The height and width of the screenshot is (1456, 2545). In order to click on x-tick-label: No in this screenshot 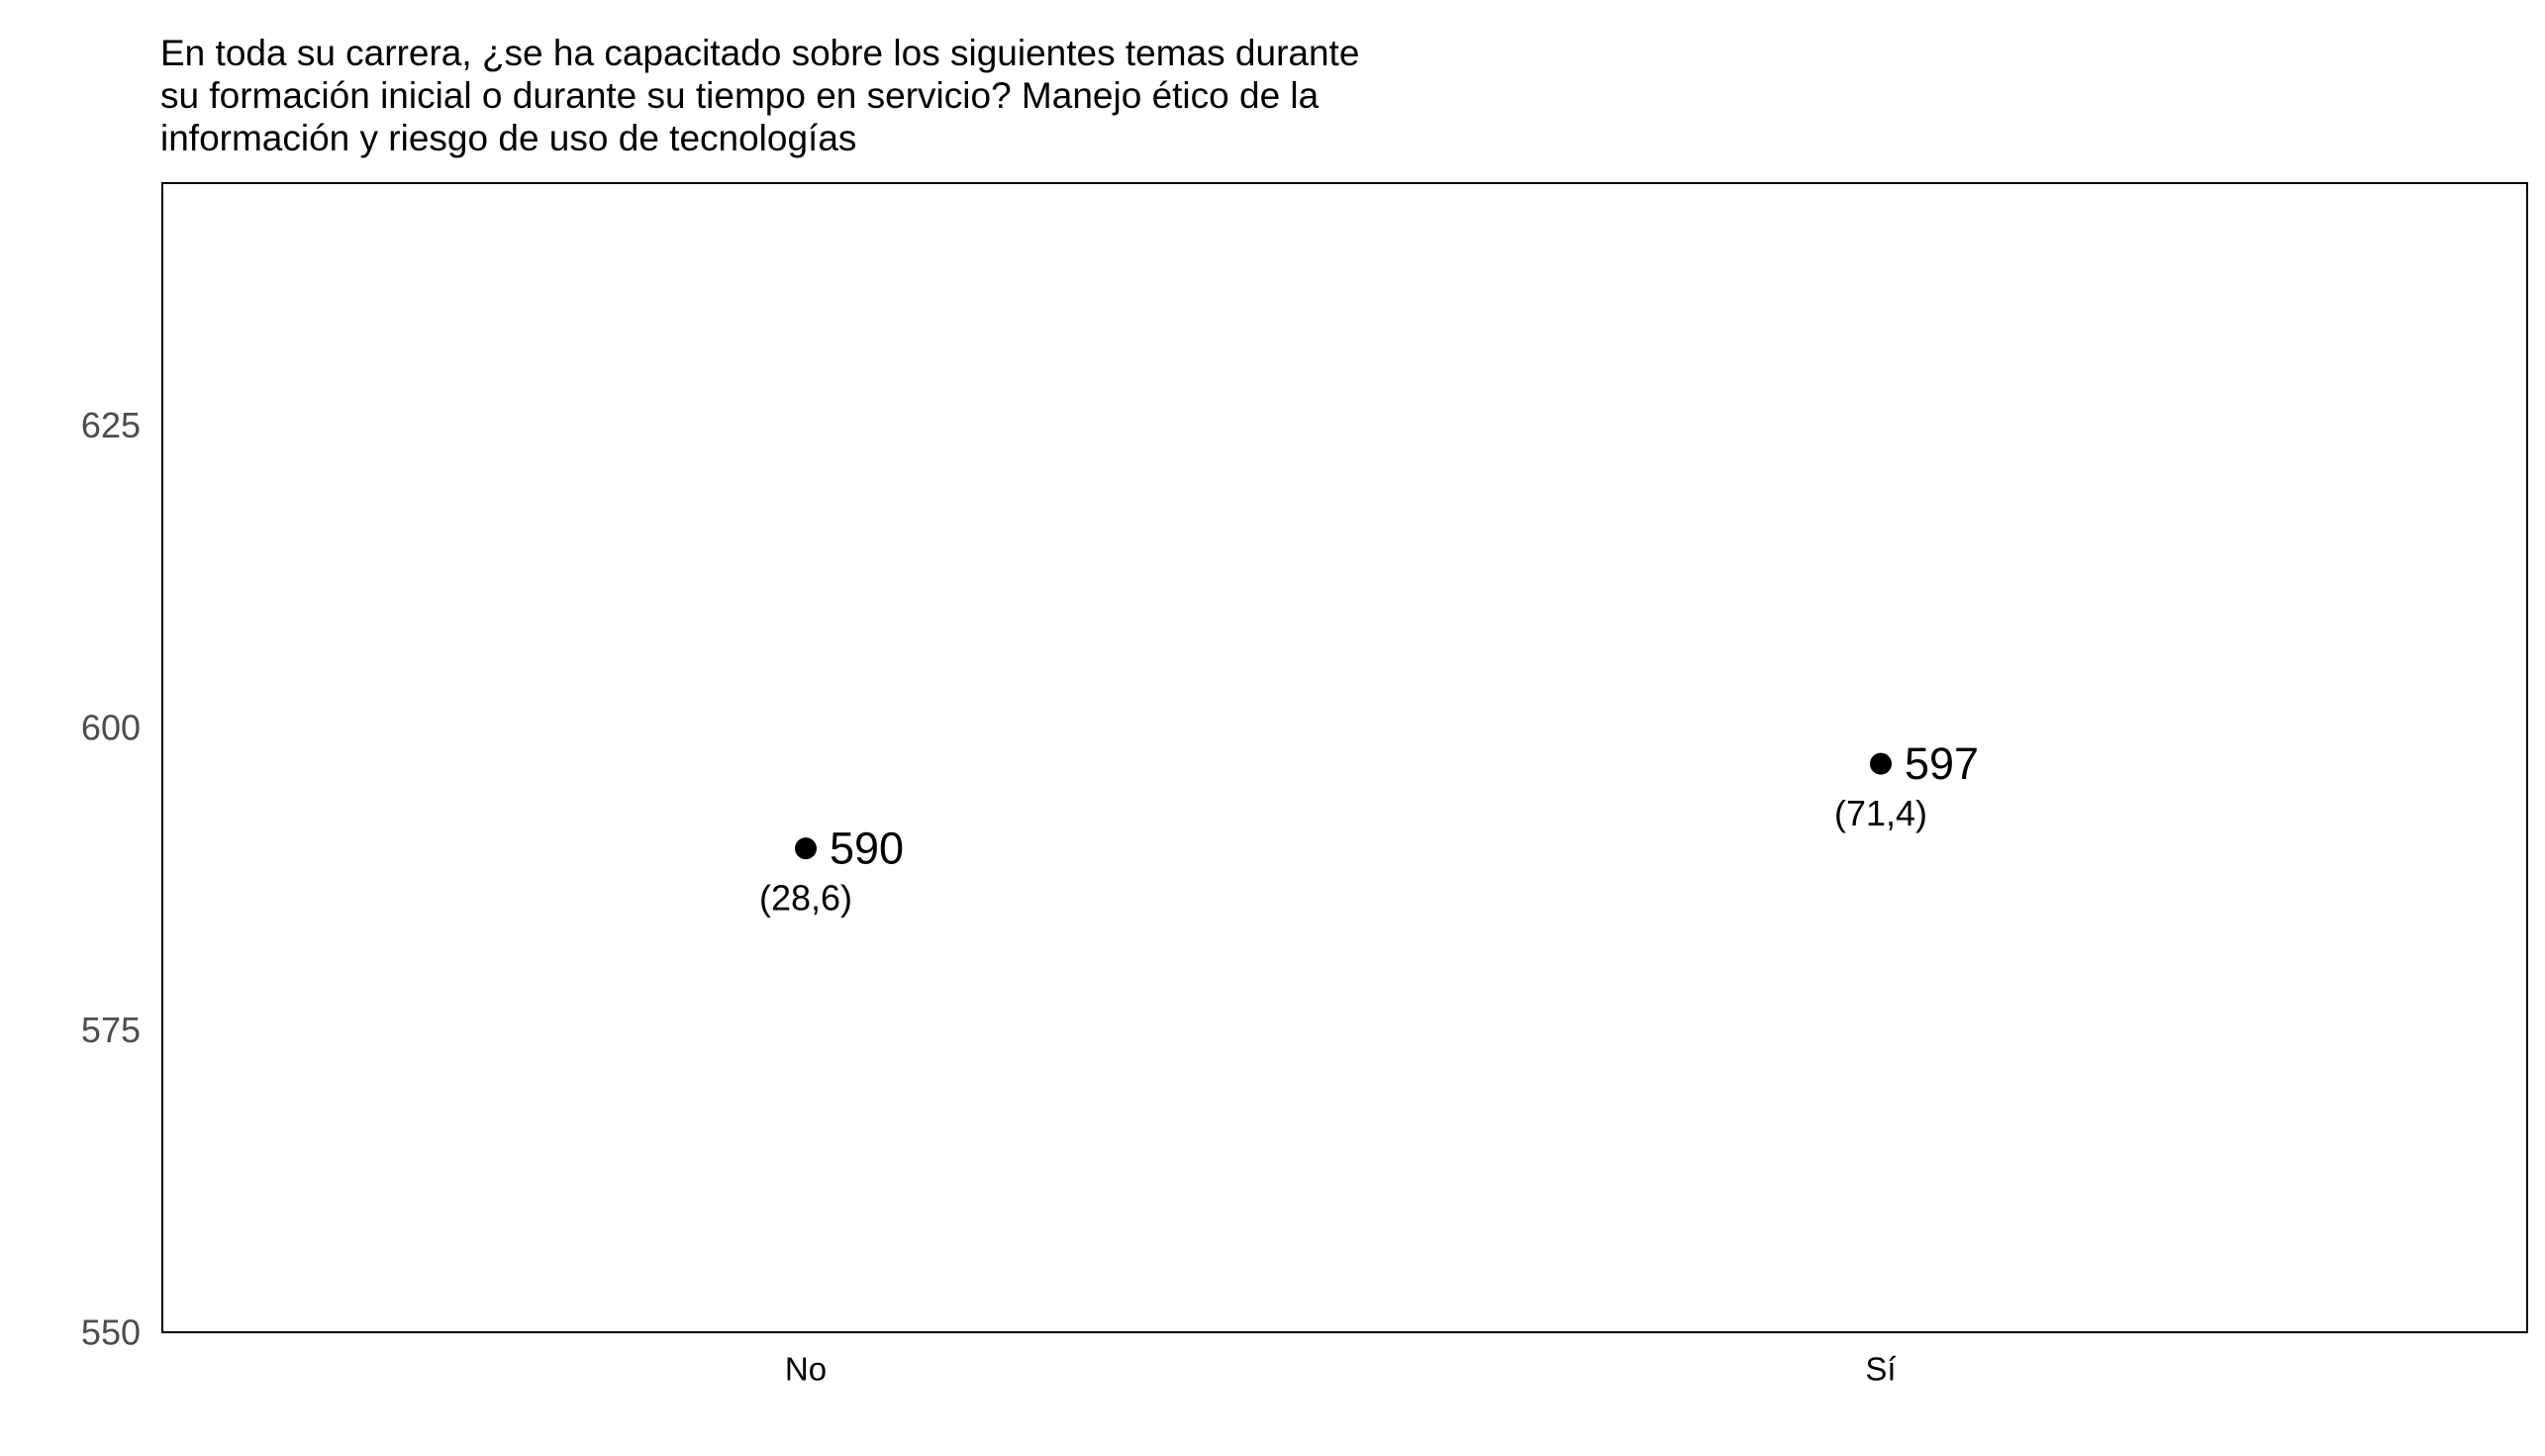, I will do `click(806, 1369)`.